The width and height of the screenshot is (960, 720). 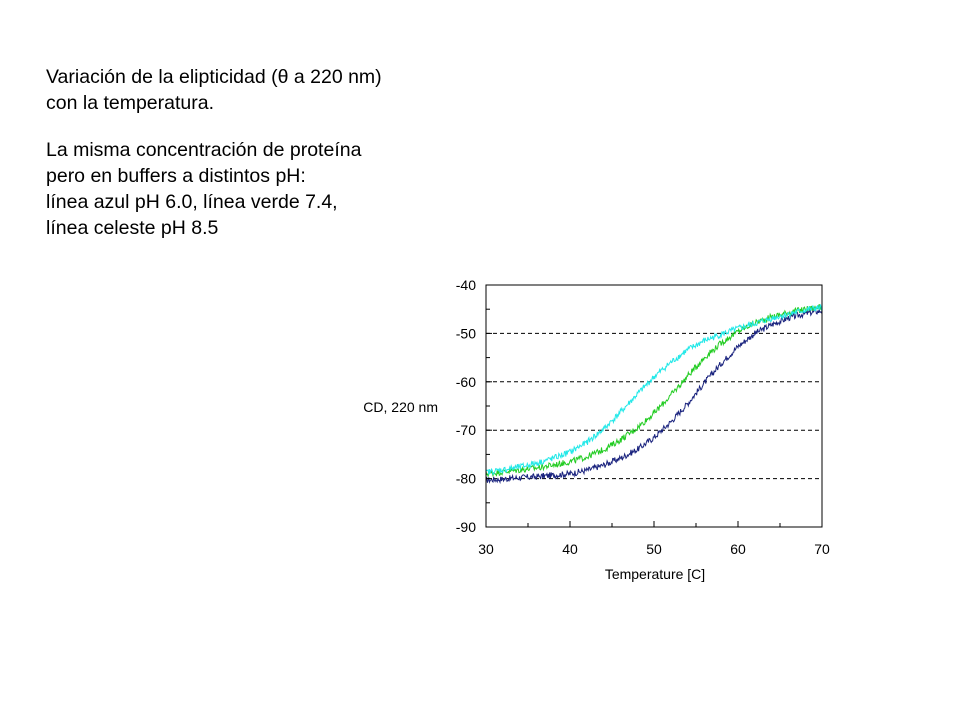 I want to click on caption-title-line-1: Variación de la elipticidad (θ a 220 nm), so click(x=214, y=77).